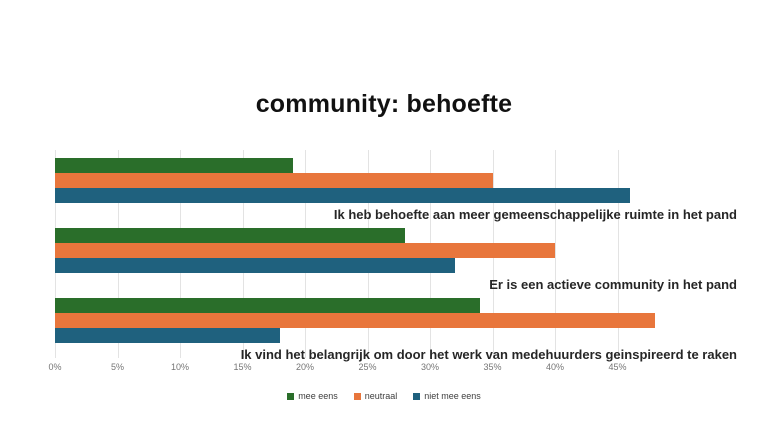  What do you see at coordinates (304, 367) in the screenshot?
I see `x-axis-tick-label: 20%` at bounding box center [304, 367].